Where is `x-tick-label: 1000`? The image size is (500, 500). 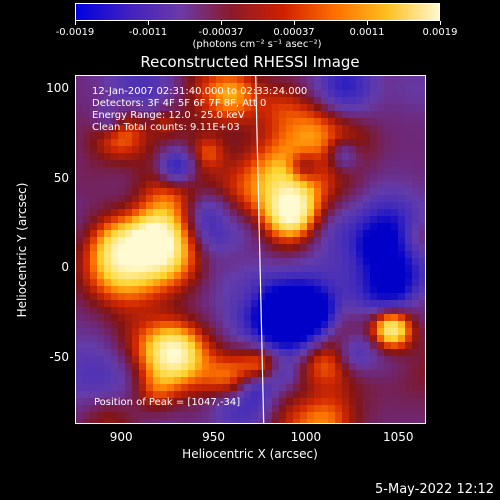
x-tick-label: 1000 is located at coordinates (306, 437).